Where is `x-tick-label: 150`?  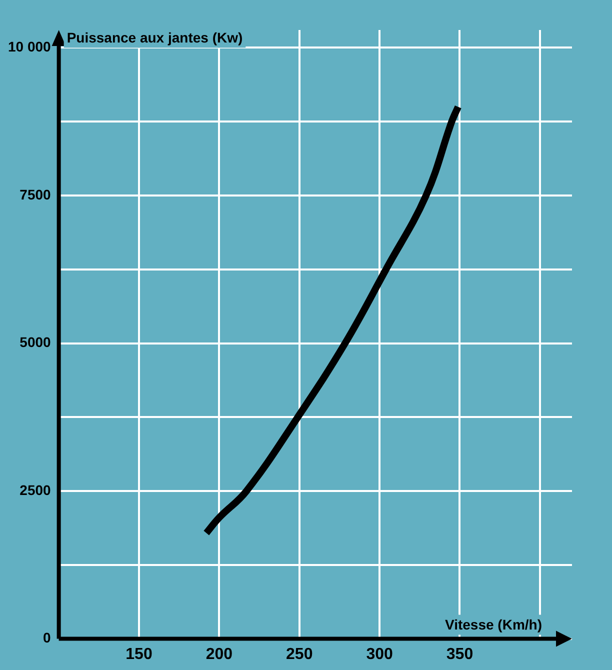 x-tick-label: 150 is located at coordinates (139, 654).